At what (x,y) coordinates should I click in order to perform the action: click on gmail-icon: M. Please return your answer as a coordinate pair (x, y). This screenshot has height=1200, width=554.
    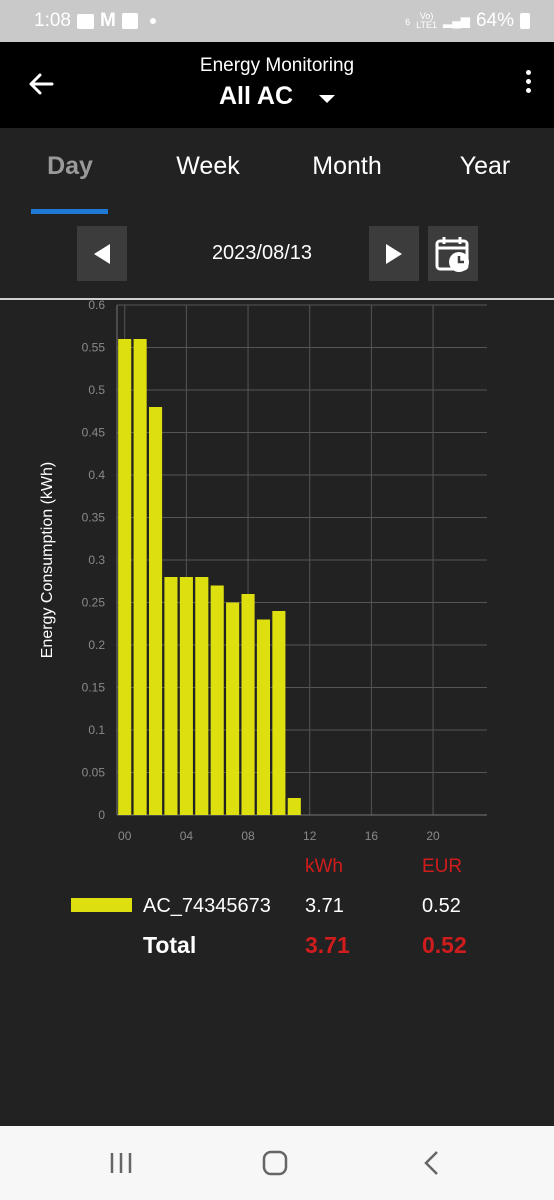
    Looking at the image, I should click on (107, 20).